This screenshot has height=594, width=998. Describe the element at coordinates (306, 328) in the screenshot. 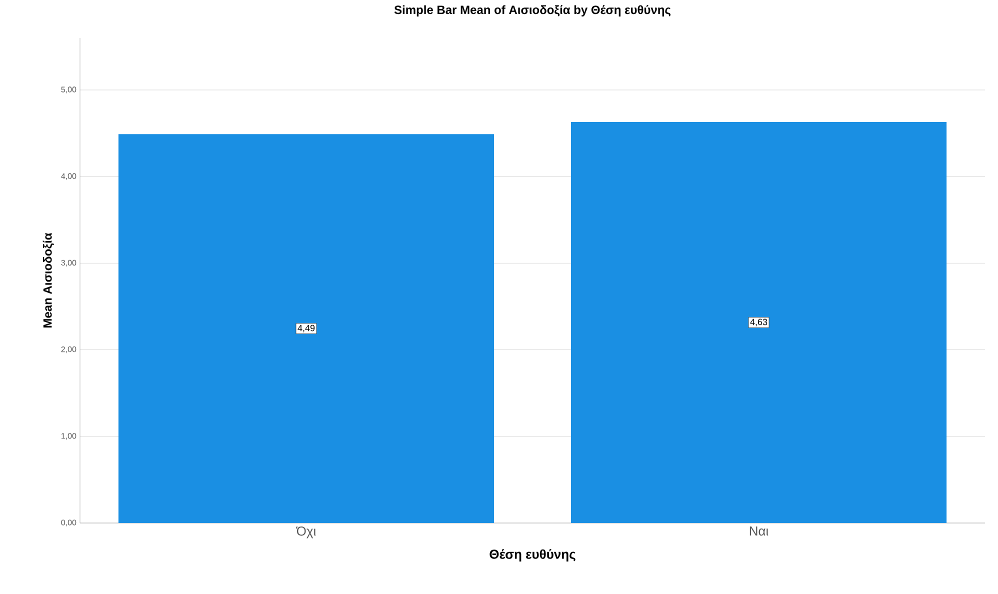

I see `data-label: 4,49` at that location.